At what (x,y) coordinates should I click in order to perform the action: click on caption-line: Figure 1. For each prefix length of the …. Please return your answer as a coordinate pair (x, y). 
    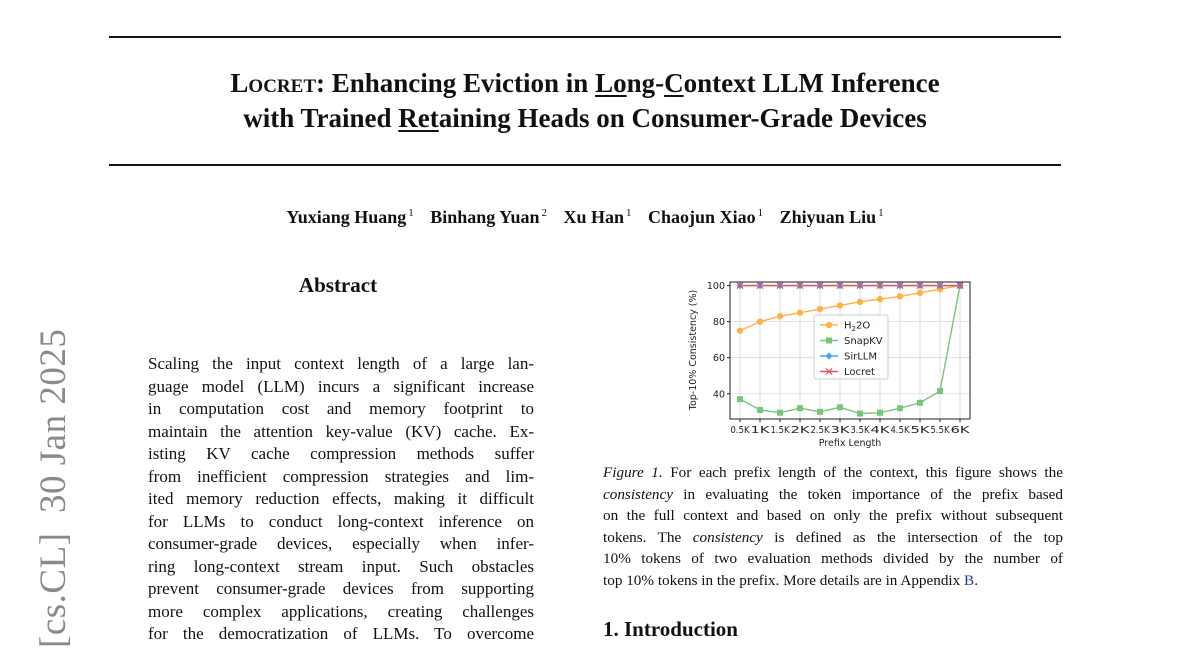
    Looking at the image, I should click on (833, 473).